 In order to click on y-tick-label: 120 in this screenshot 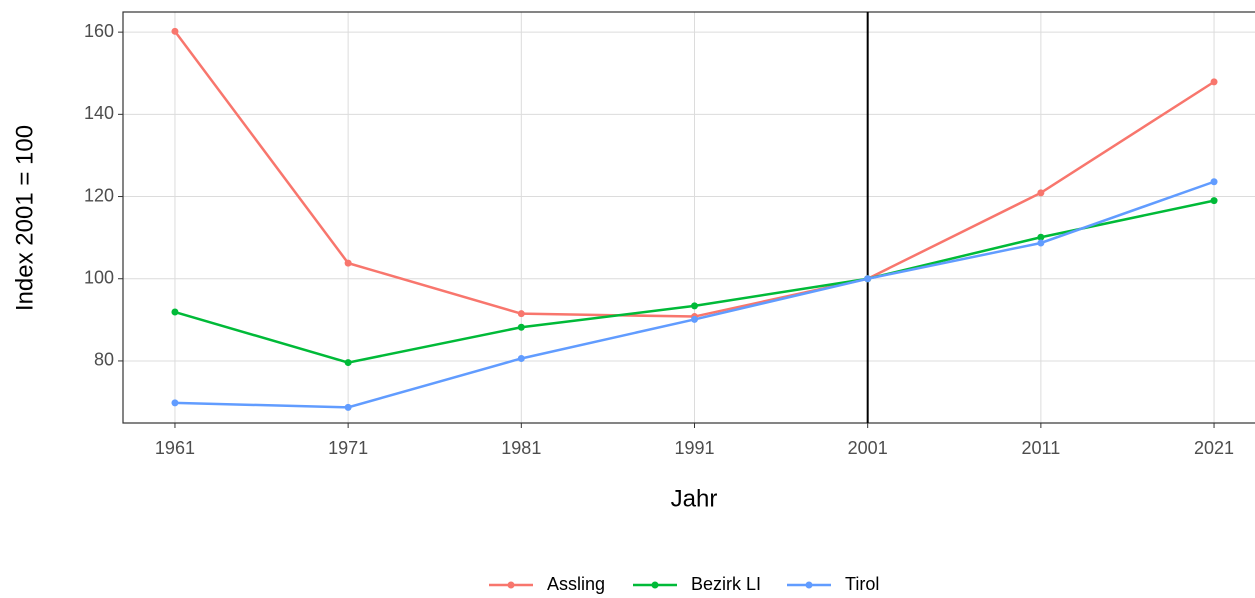, I will do `click(99, 195)`.